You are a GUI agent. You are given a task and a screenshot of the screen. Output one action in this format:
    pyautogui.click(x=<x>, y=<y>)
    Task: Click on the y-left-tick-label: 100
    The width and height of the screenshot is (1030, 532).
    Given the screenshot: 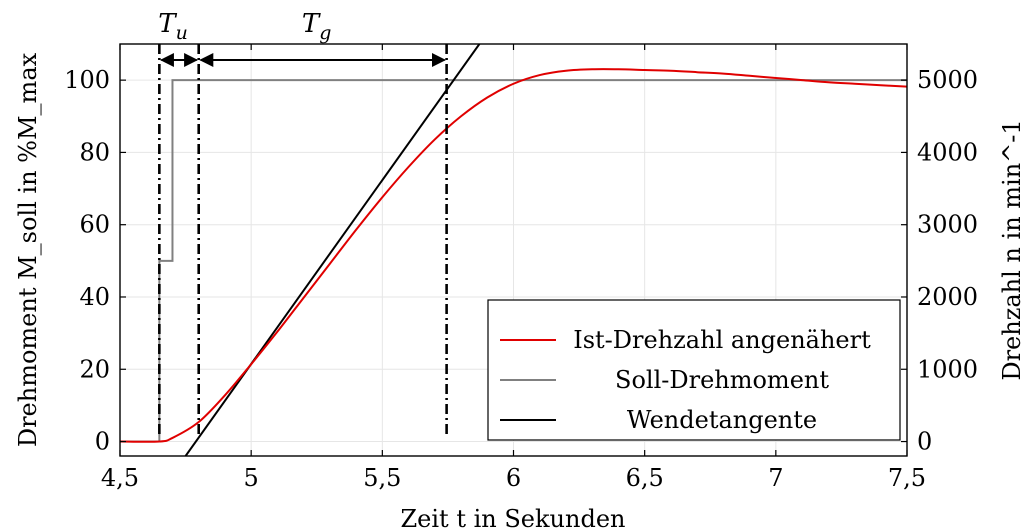 What is the action you would take?
    pyautogui.click(x=87, y=80)
    